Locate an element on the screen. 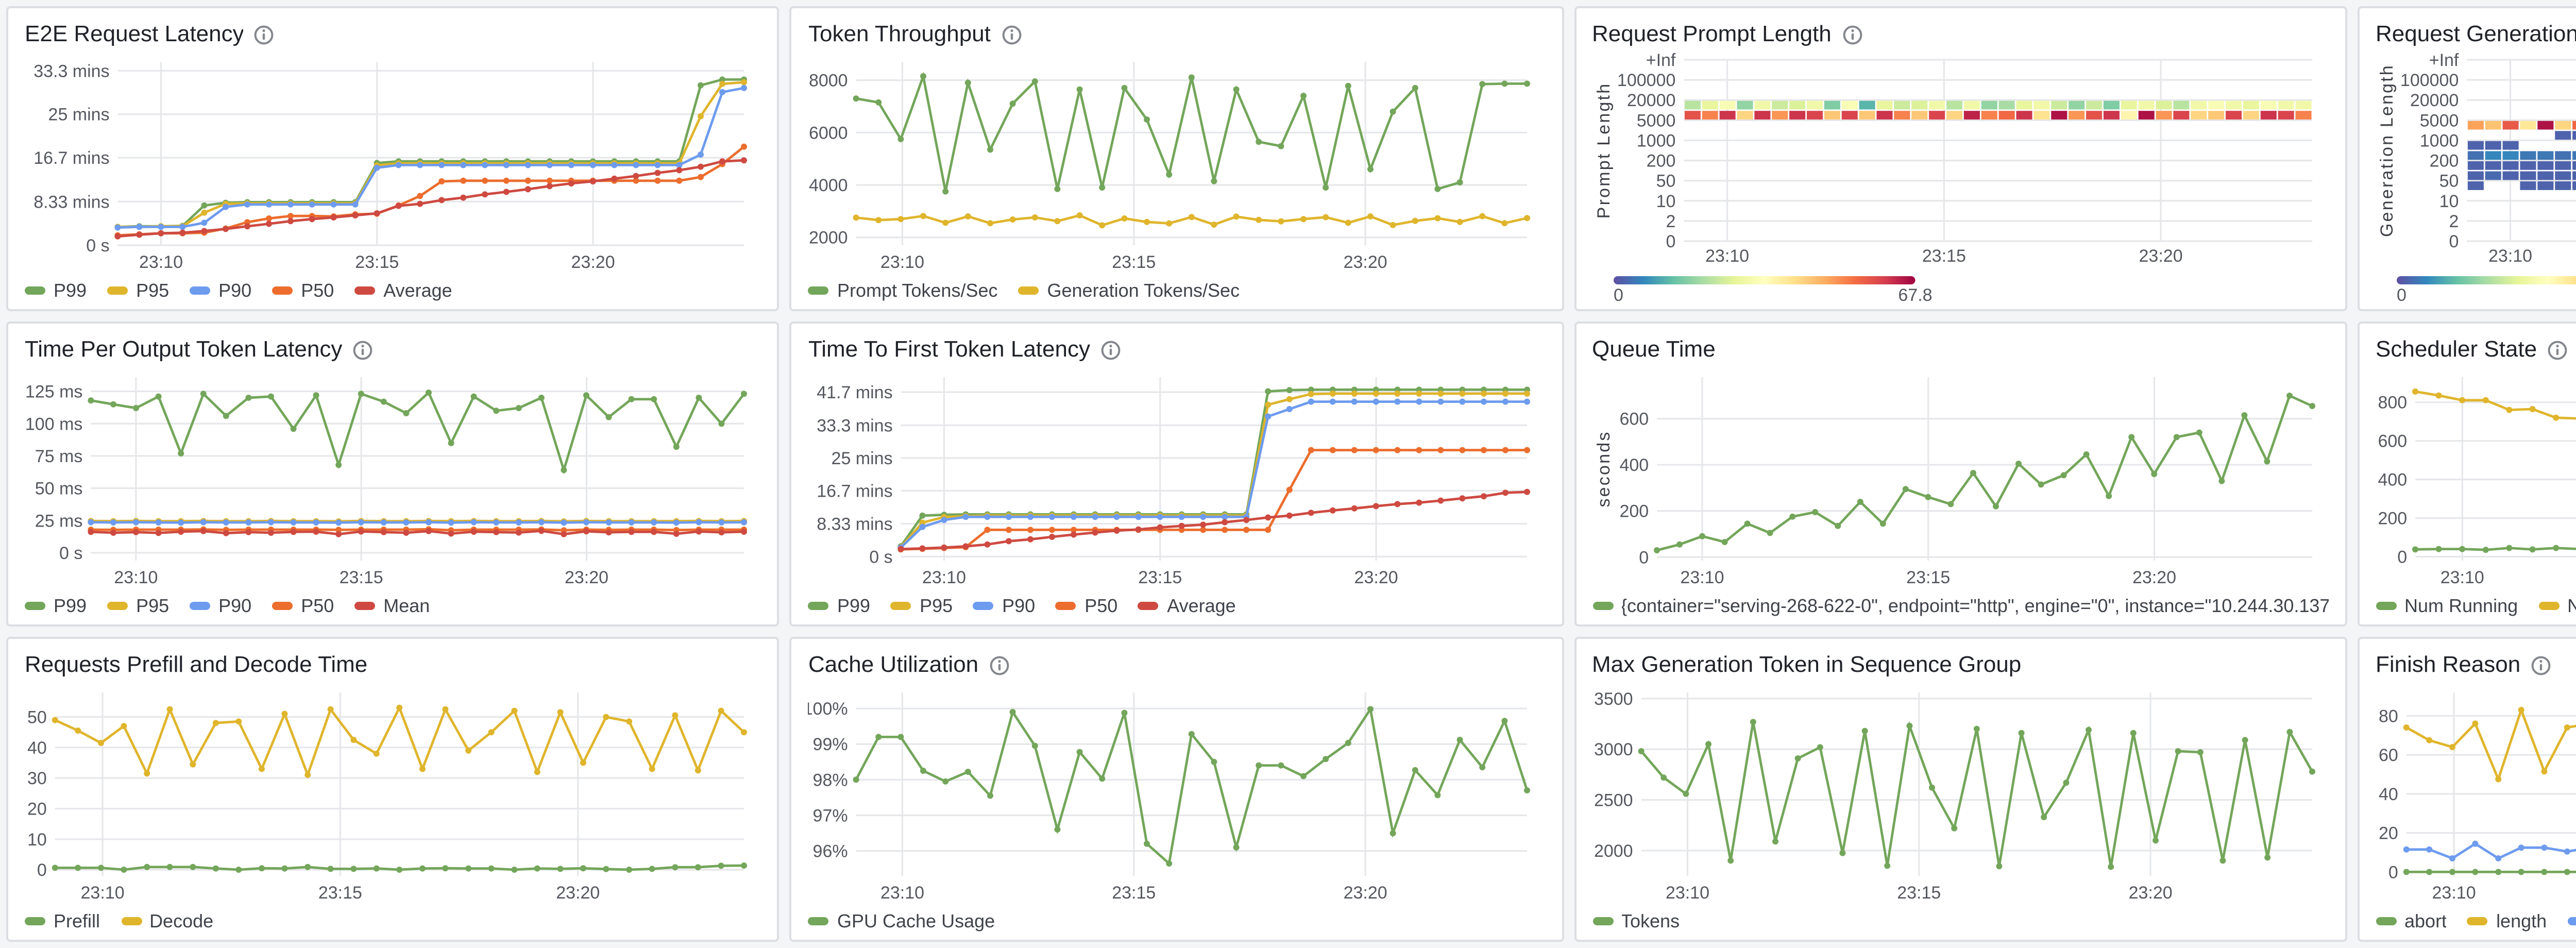 This screenshot has height=948, width=2576. legend-cache-utilization: GPU Cache Usage is located at coordinates (1176, 921).